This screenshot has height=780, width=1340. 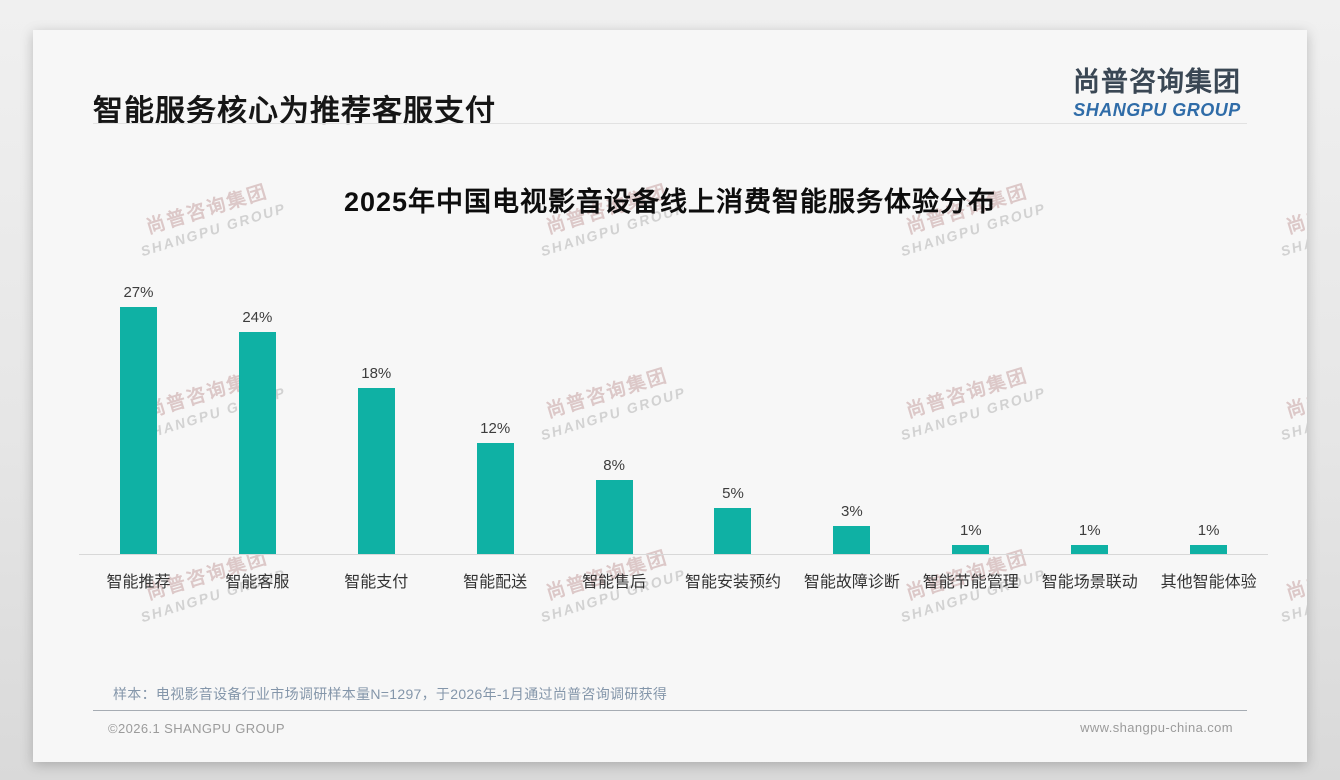 What do you see at coordinates (614, 582) in the screenshot?
I see `category-label: 智能售后` at bounding box center [614, 582].